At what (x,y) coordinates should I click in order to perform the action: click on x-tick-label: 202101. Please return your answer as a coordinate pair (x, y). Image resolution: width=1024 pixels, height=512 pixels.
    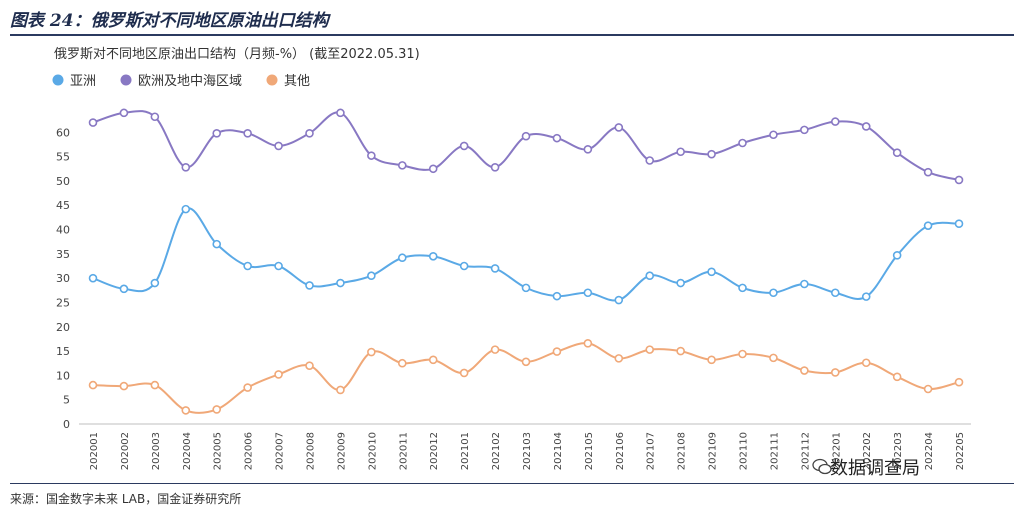
    Looking at the image, I should click on (465, 451).